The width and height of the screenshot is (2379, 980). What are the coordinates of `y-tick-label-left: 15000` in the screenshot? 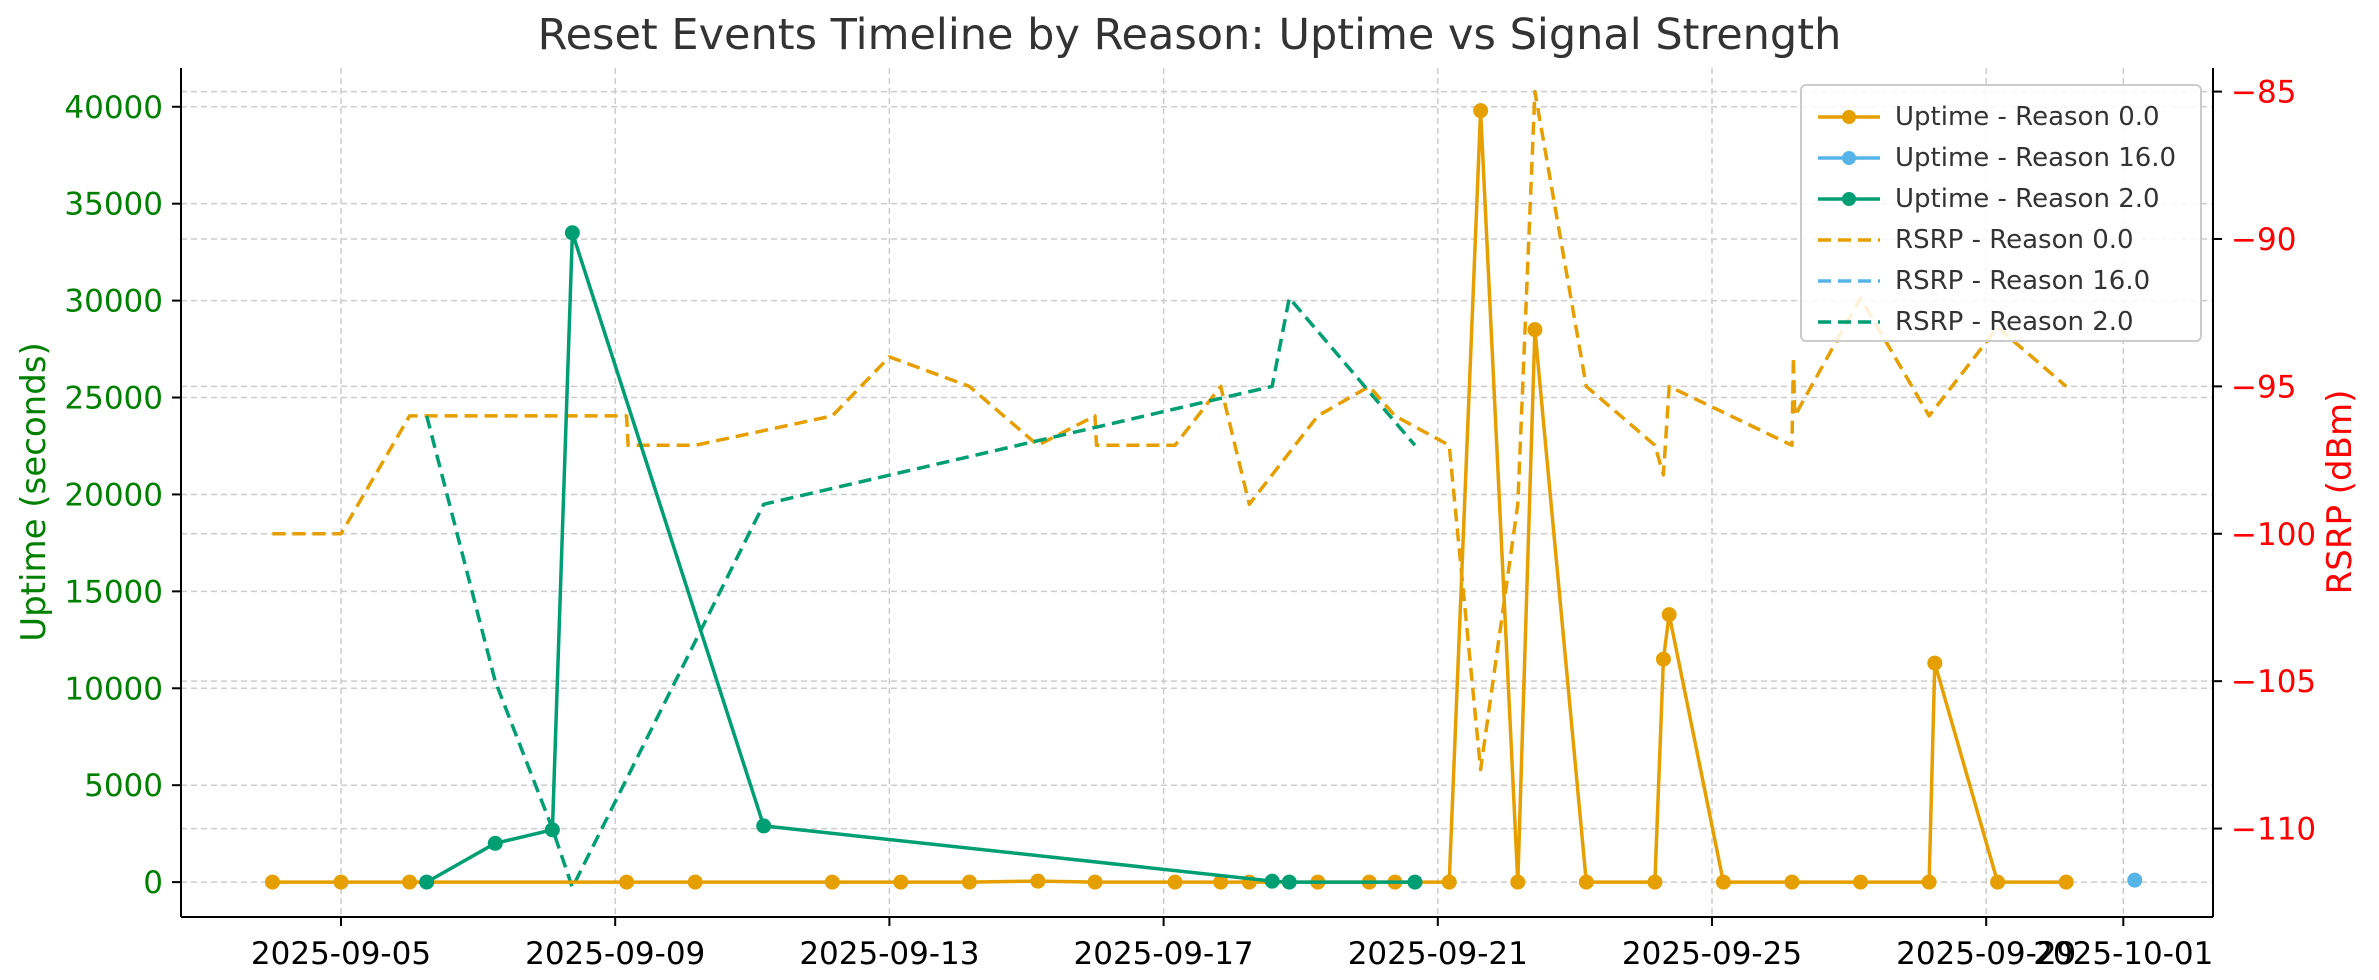 It's located at (113, 592).